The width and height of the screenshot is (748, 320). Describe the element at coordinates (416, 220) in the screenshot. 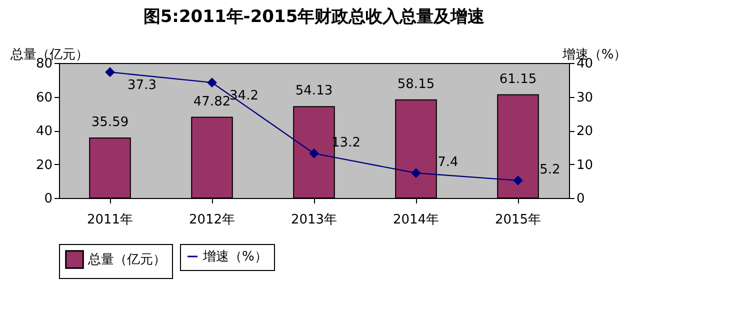

I see `x-tick-label: 2014年` at that location.